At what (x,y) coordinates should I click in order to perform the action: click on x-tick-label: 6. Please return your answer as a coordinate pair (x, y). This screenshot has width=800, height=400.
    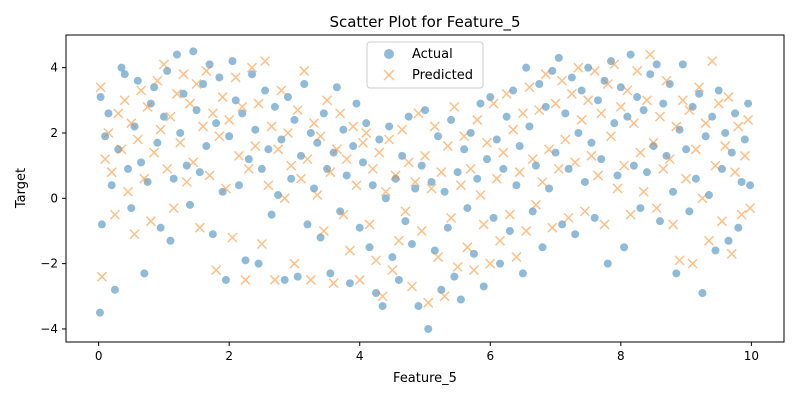
    Looking at the image, I should click on (490, 356).